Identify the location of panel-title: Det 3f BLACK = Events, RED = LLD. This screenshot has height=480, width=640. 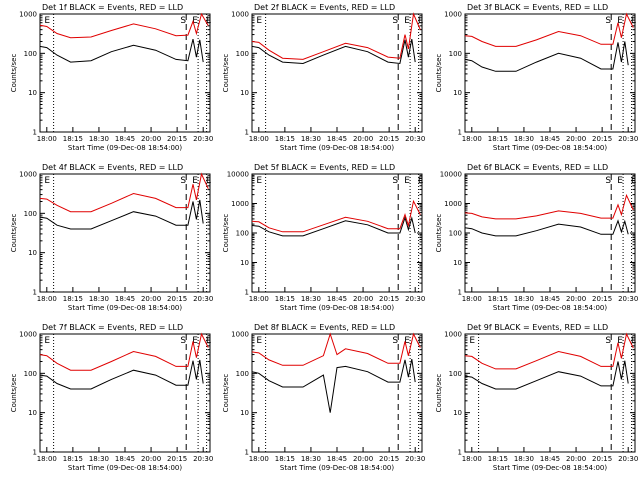
(537, 7).